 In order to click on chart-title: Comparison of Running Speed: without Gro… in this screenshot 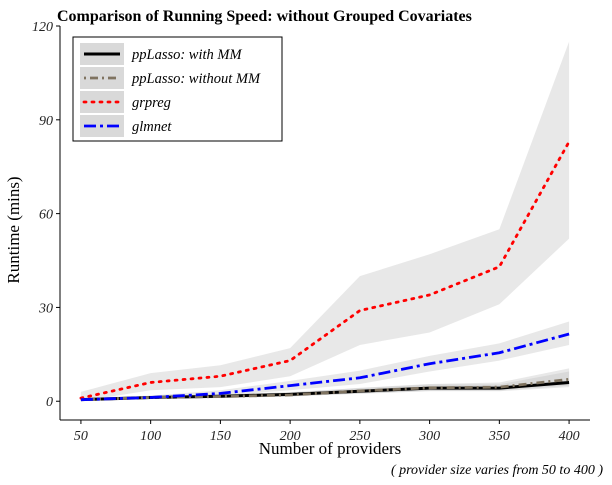, I will do `click(264, 16)`.